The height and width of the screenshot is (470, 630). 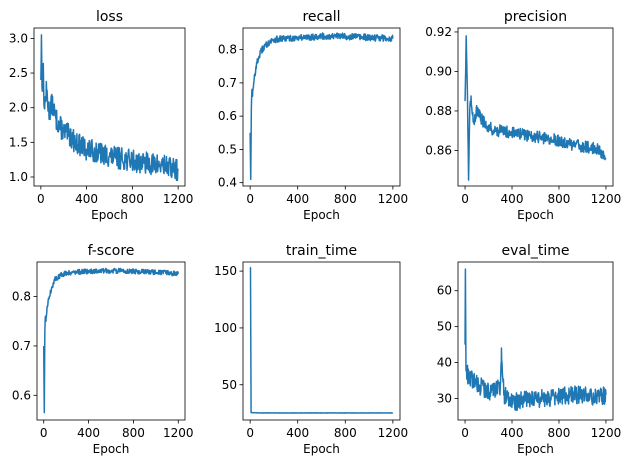 What do you see at coordinates (321, 251) in the screenshot?
I see `subplot-title: train_time` at bounding box center [321, 251].